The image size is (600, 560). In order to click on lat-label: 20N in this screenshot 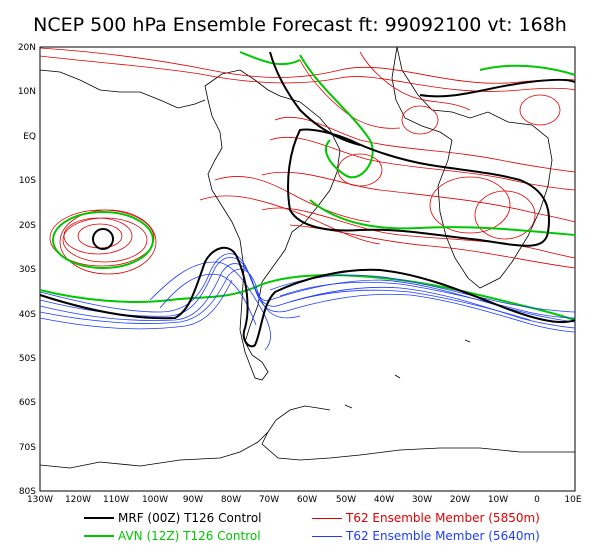, I will do `click(27, 48)`.